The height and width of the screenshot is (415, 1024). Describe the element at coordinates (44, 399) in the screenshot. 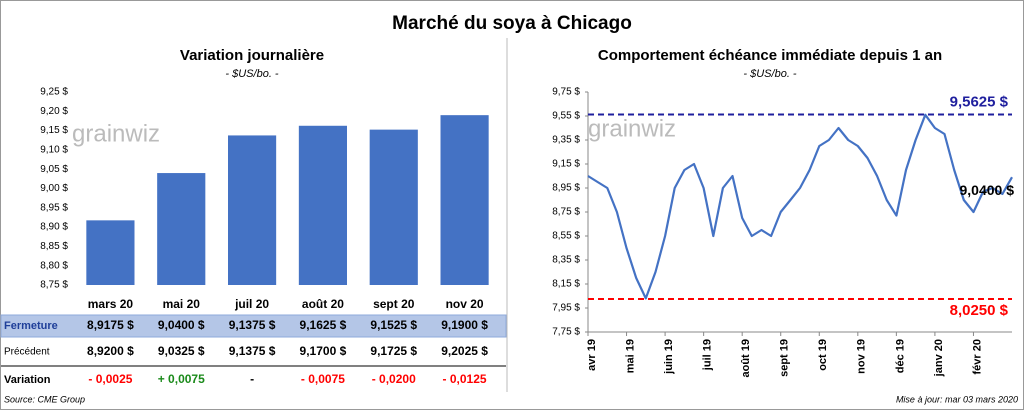

I see `source: Source: CME Group` at that location.